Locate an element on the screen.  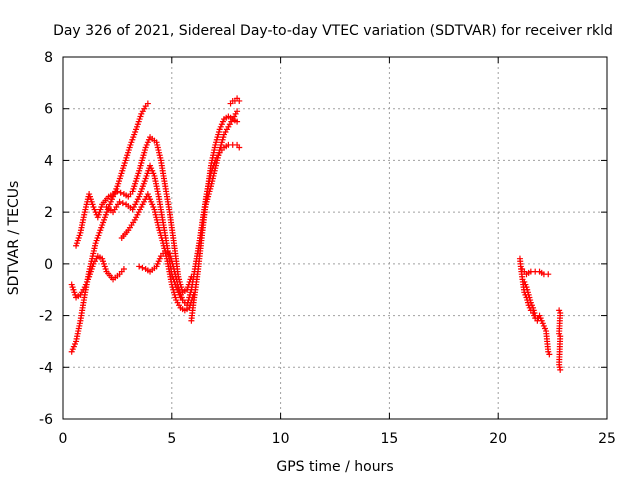
x-tick-label: 5 is located at coordinates (171, 439).